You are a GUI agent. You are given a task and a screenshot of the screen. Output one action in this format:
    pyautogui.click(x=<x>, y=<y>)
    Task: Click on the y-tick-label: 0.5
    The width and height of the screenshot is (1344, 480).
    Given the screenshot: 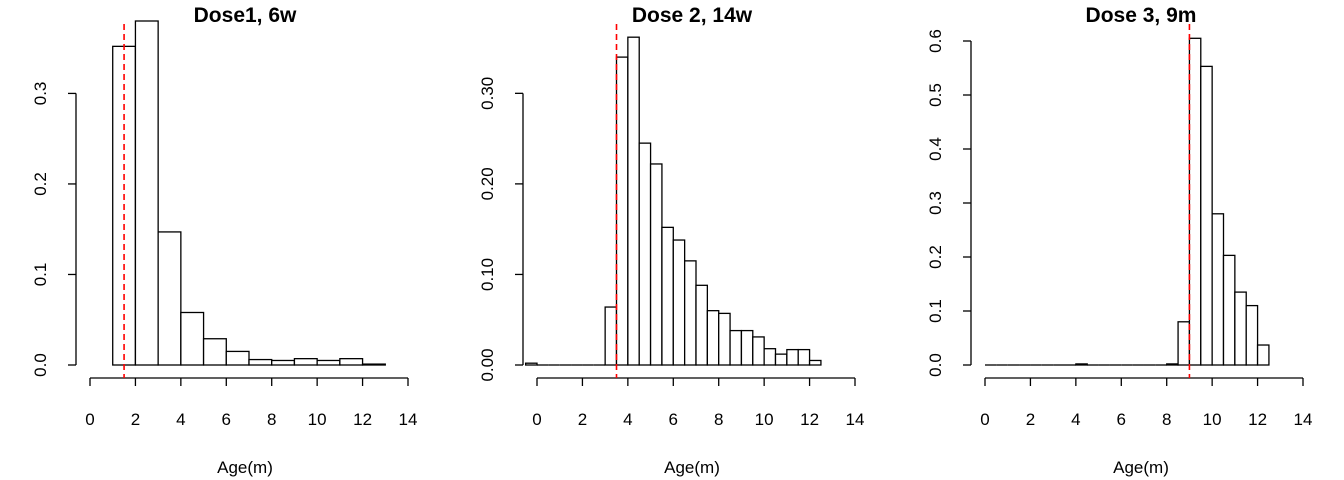 What is the action you would take?
    pyautogui.click(x=935, y=95)
    